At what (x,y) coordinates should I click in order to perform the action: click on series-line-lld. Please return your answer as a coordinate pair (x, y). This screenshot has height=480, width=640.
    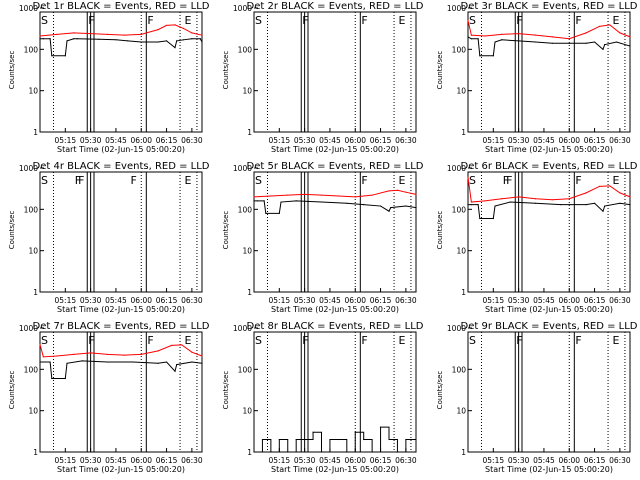
    Looking at the image, I should click on (121, 30).